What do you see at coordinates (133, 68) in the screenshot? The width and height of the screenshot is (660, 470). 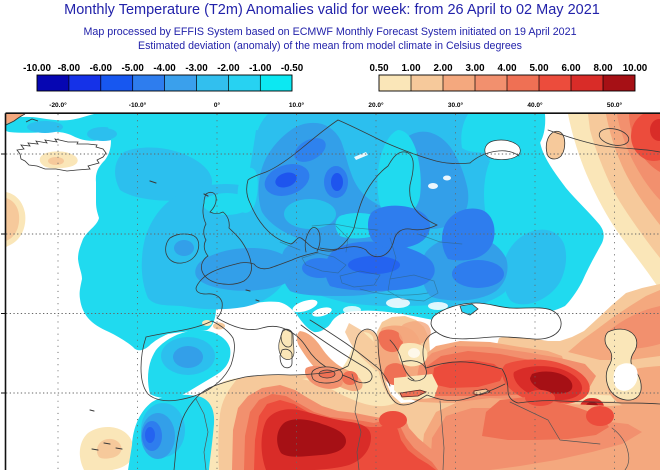 I see `svg-text: -5.00` at bounding box center [133, 68].